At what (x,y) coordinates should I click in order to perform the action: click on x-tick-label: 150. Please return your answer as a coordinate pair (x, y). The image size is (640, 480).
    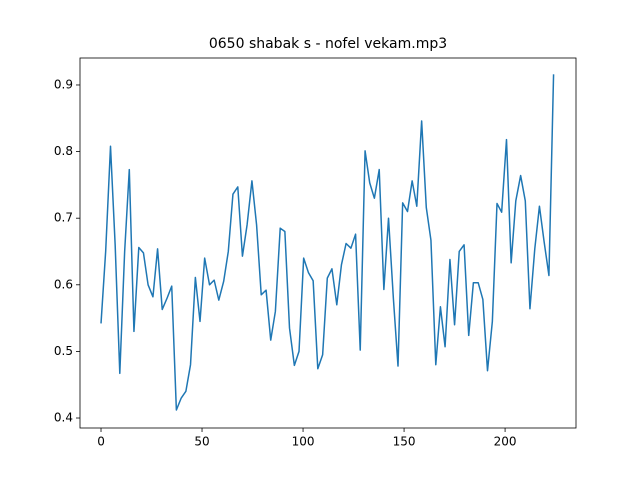
    Looking at the image, I should click on (404, 442).